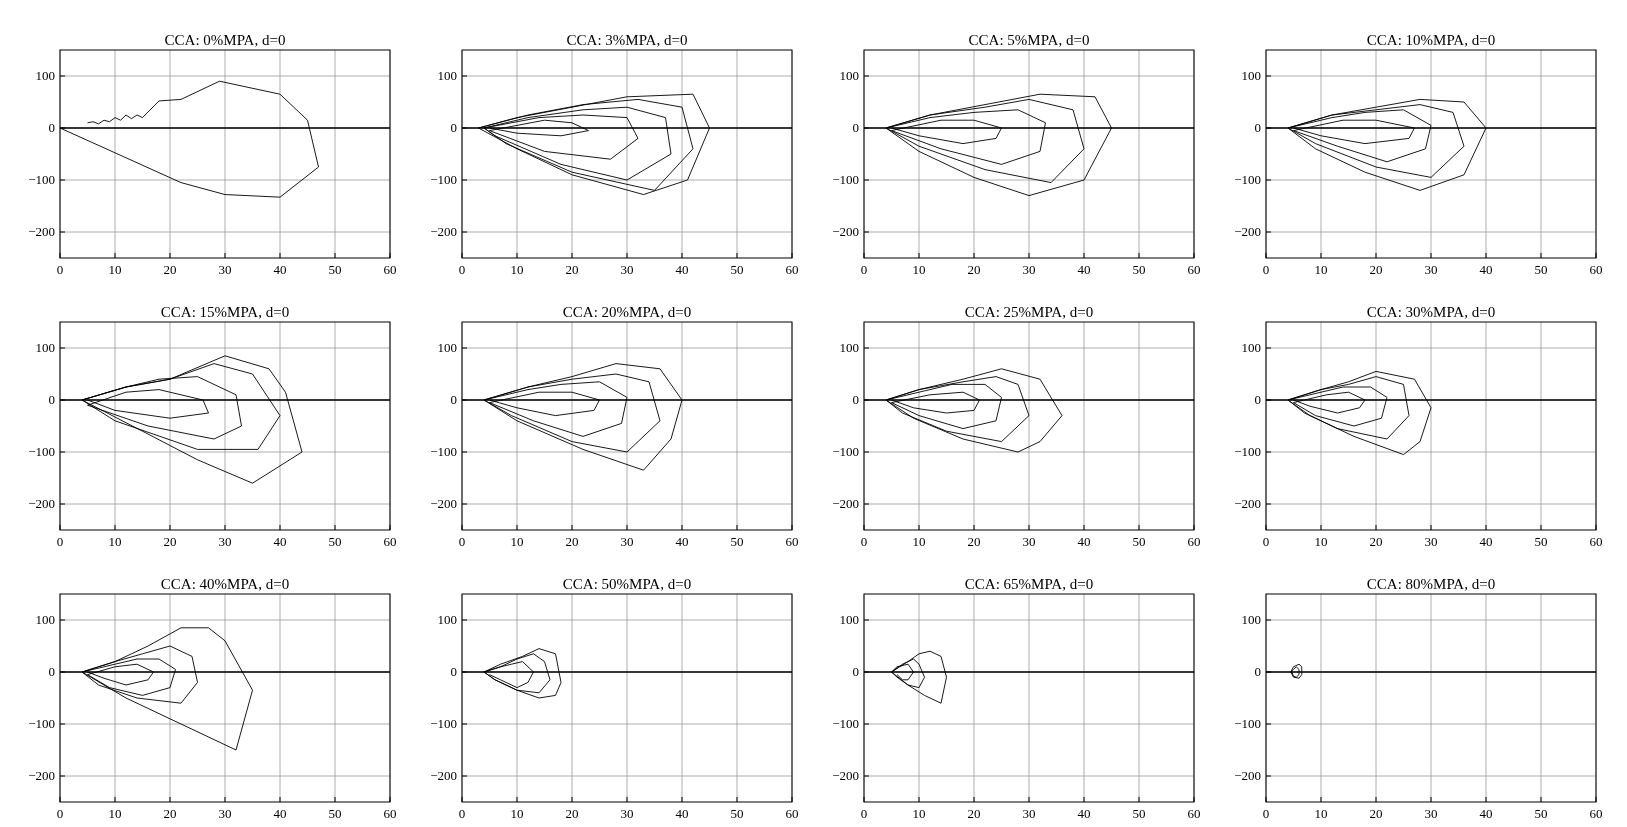 This screenshot has width=1627, height=827. What do you see at coordinates (225, 40) in the screenshot?
I see `chart-title: CCA: 0%MPA, d=0` at bounding box center [225, 40].